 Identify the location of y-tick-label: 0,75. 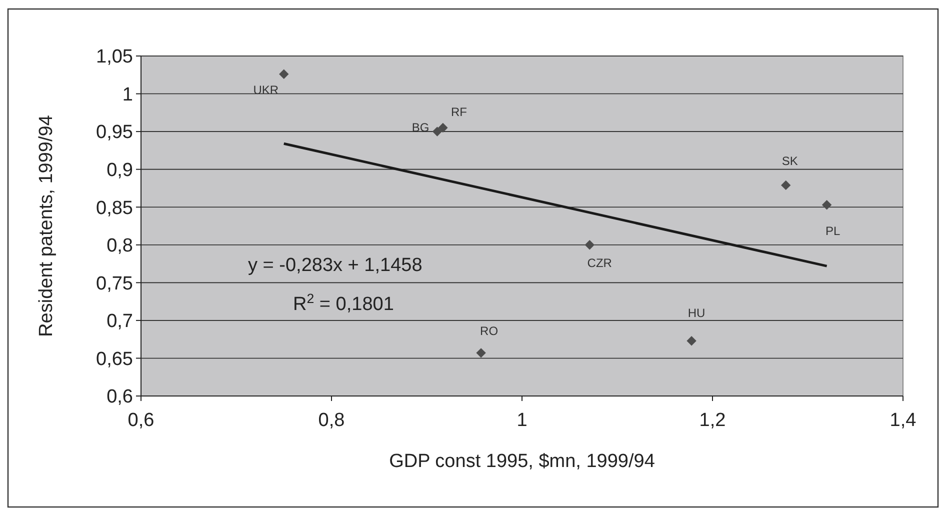
(114, 283).